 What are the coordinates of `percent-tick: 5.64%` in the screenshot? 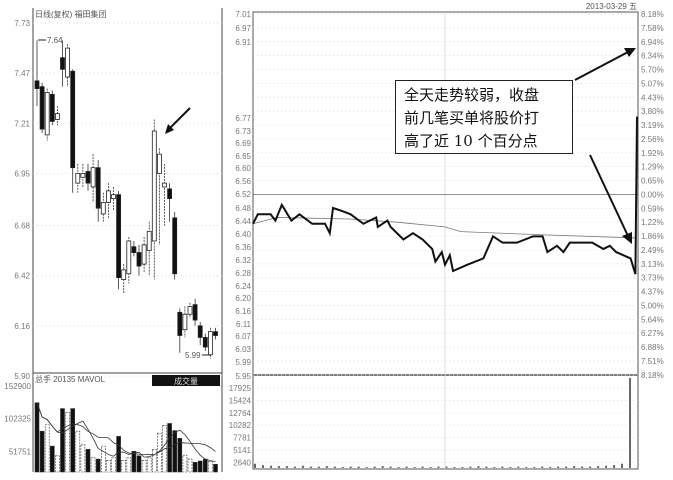 It's located at (652, 319).